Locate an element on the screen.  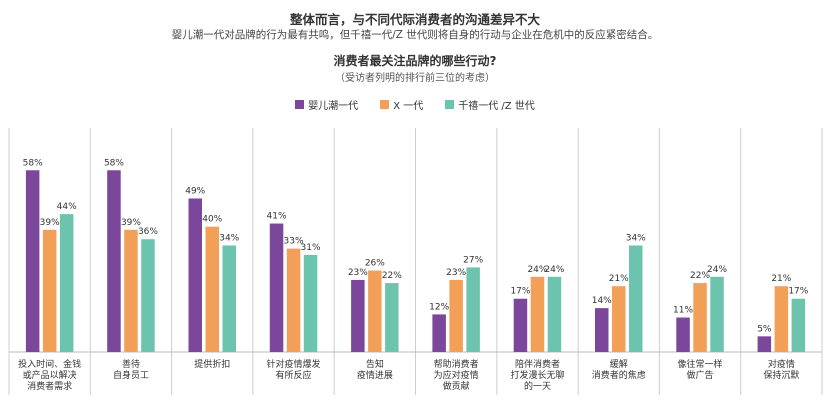
category-label: 为应对疫情 is located at coordinates (456, 375).